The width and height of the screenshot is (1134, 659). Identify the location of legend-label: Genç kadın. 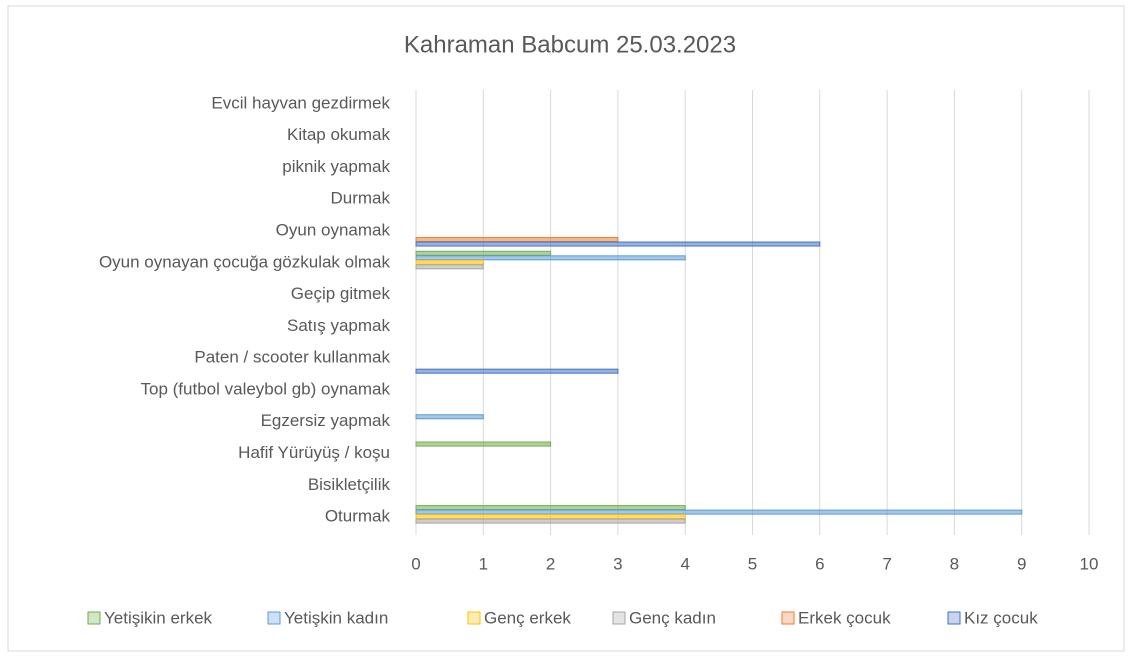
(672, 617).